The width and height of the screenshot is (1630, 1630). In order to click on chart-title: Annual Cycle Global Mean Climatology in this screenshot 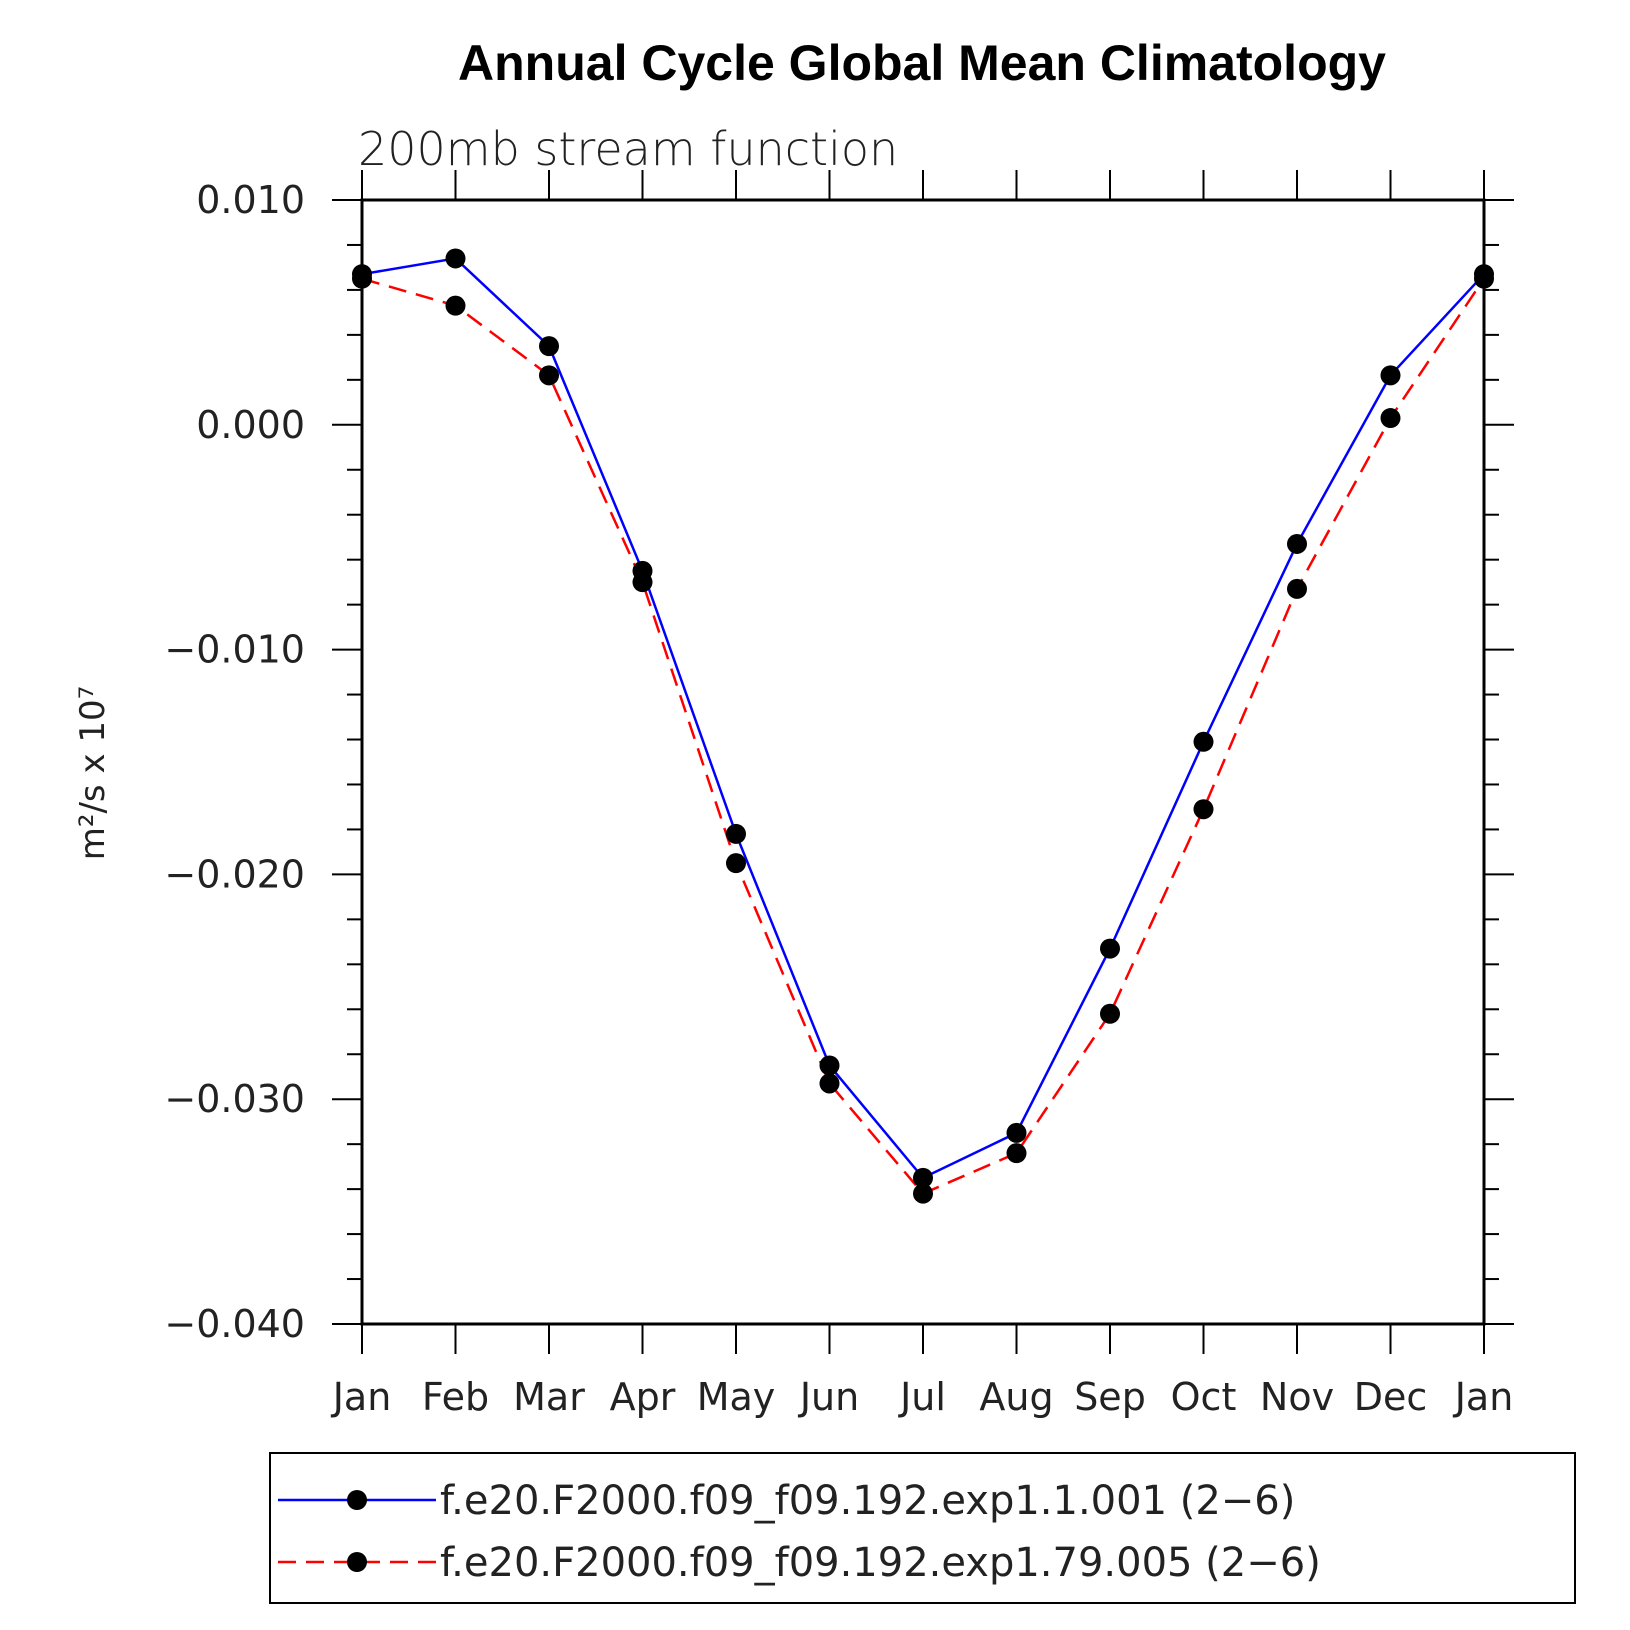, I will do `click(922, 63)`.